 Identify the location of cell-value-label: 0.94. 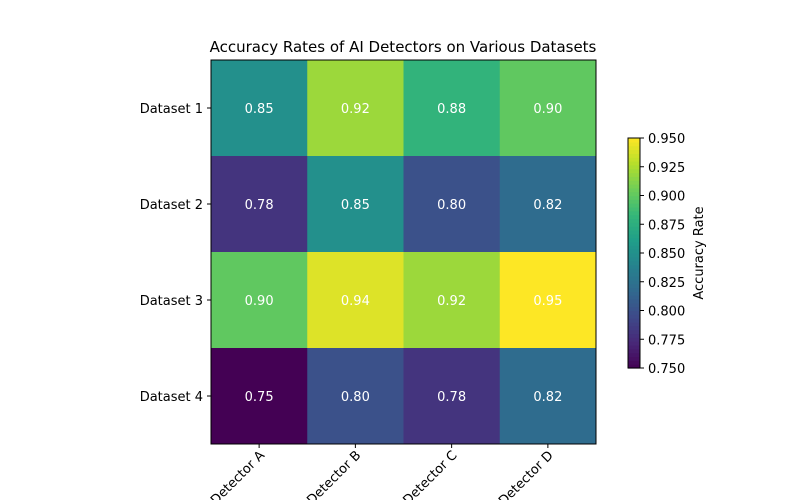
(355, 301).